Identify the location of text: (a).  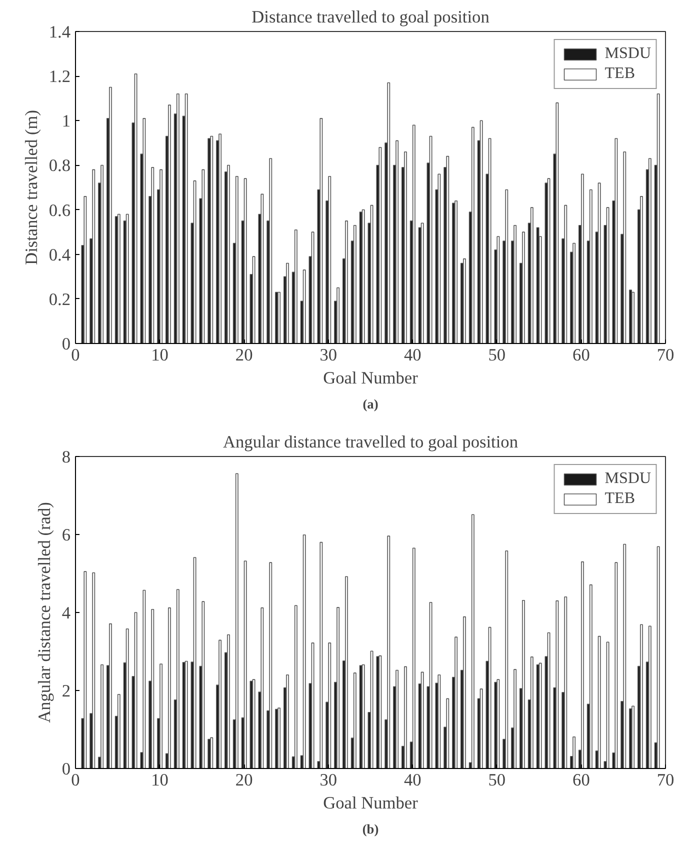
(370, 404).